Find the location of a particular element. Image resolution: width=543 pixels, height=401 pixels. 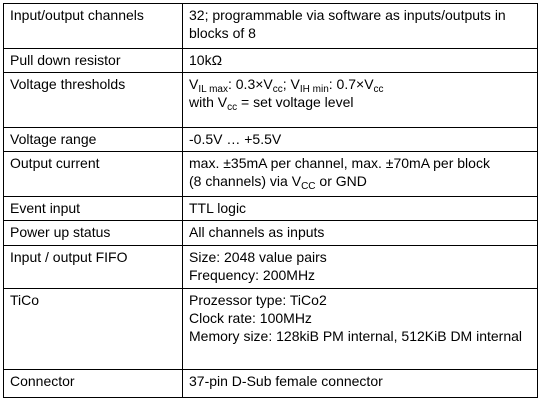

value-line: VIL max: 0.3×Vcc; VIH min: 0.7×Vcc is located at coordinates (360, 85).